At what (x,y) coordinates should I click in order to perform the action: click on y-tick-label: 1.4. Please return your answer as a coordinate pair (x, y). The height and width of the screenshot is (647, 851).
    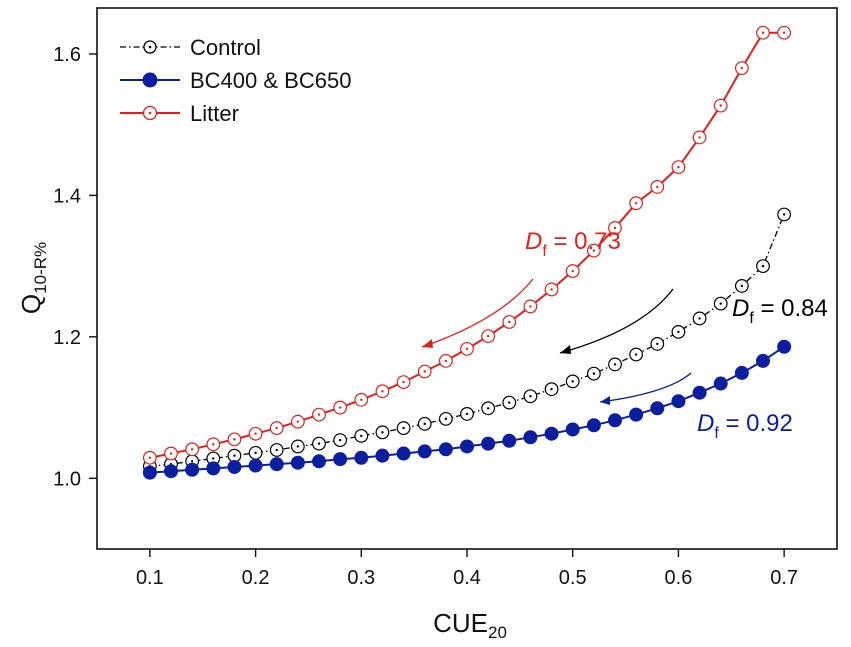
    Looking at the image, I should click on (67, 196).